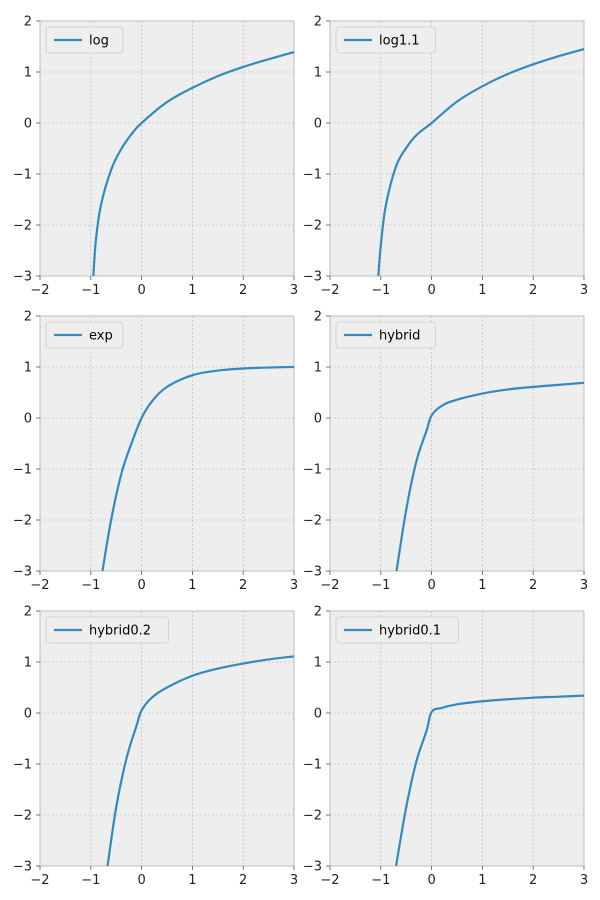 The image size is (600, 900). What do you see at coordinates (197, 468) in the screenshot?
I see `series-line-exp` at bounding box center [197, 468].